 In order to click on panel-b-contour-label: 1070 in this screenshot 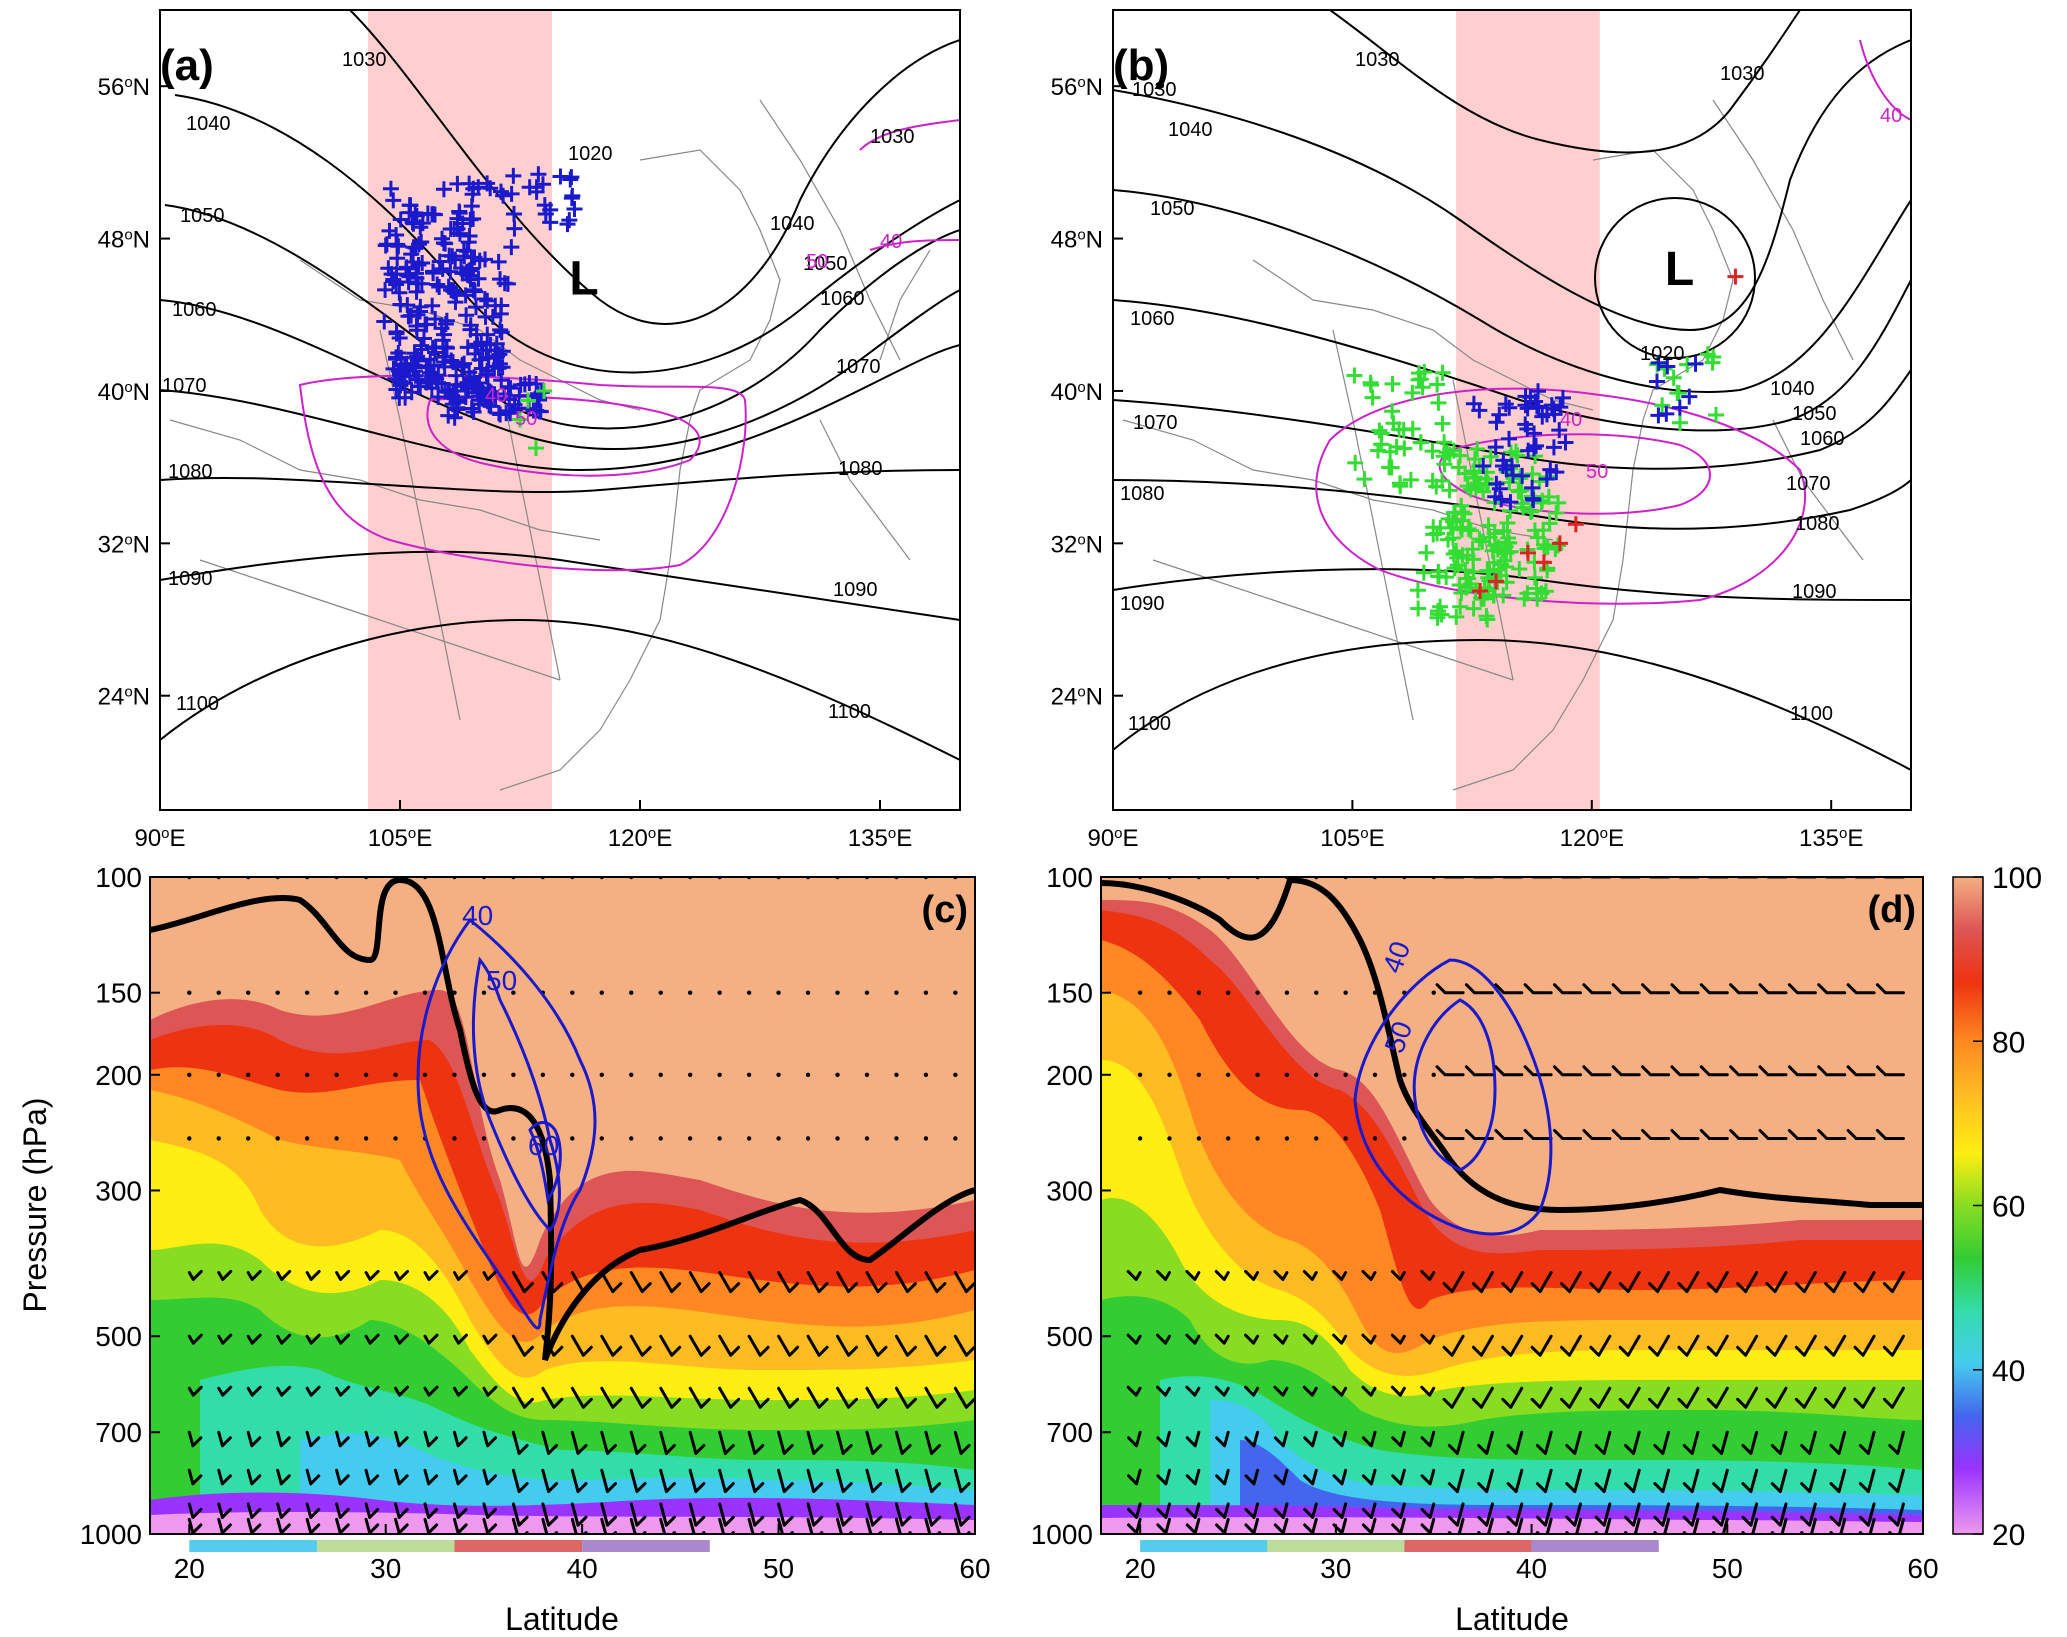, I will do `click(1155, 423)`.